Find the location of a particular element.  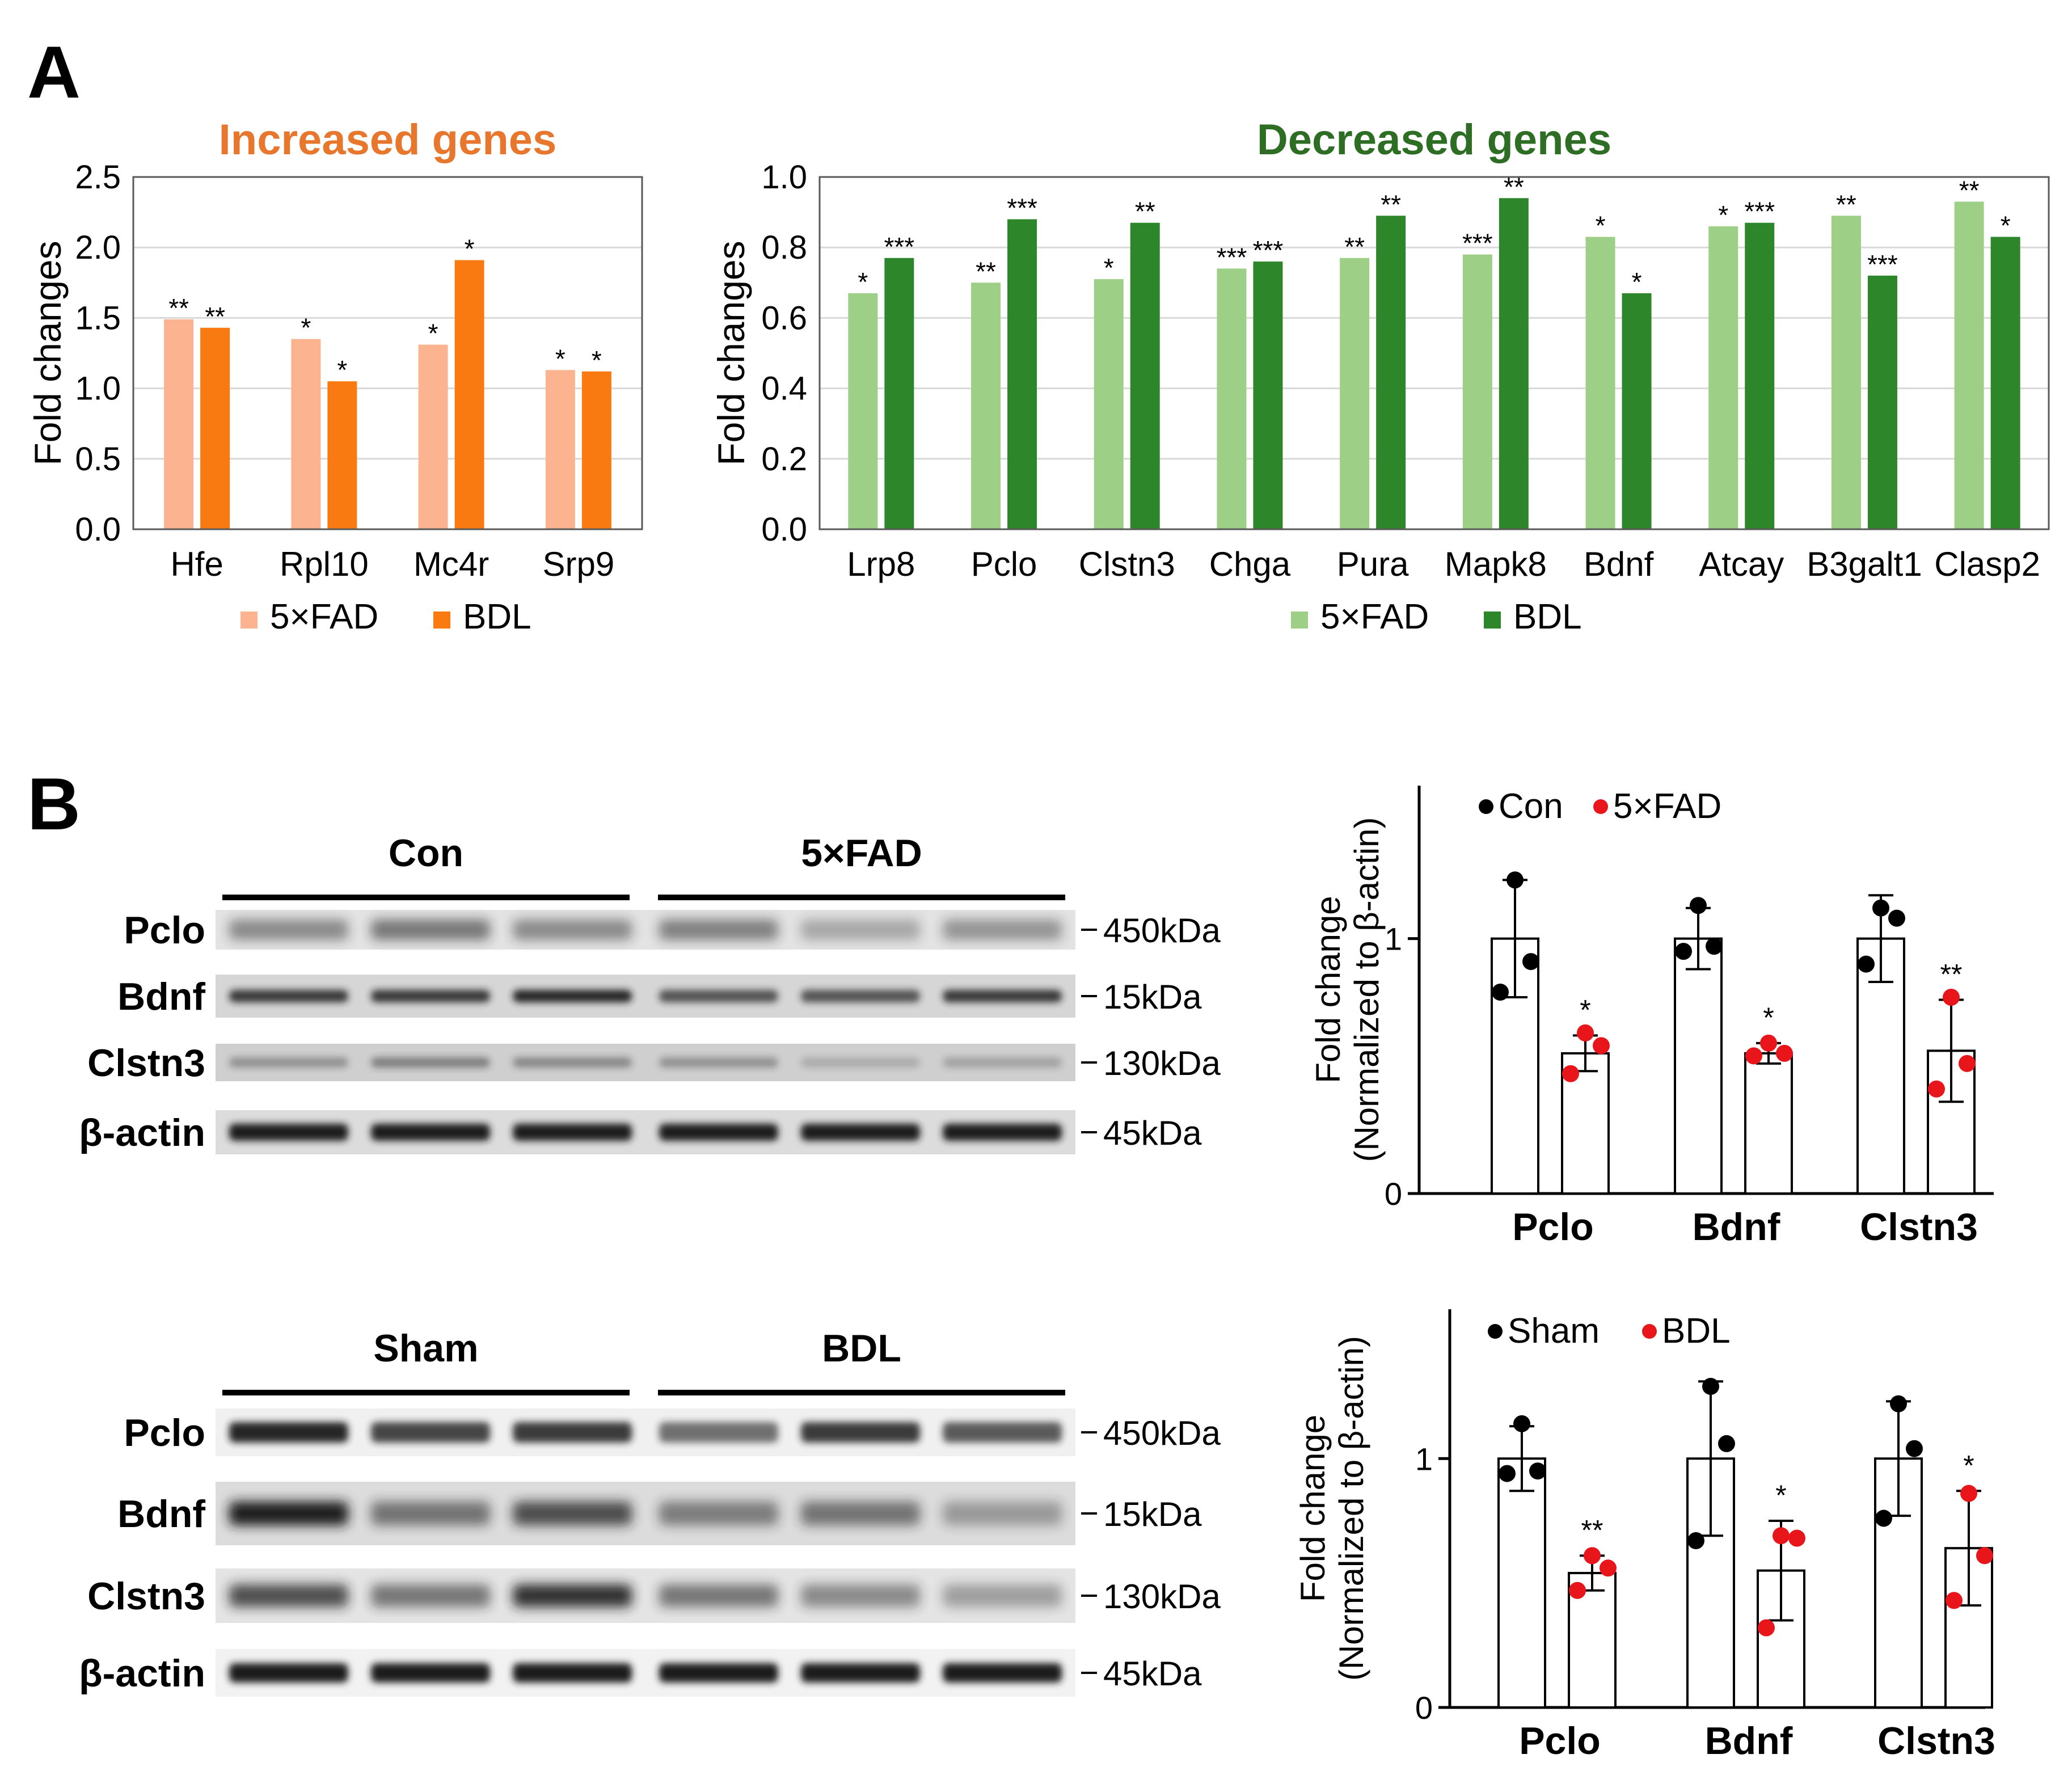

y-tick-label: 0.4 is located at coordinates (784, 388).